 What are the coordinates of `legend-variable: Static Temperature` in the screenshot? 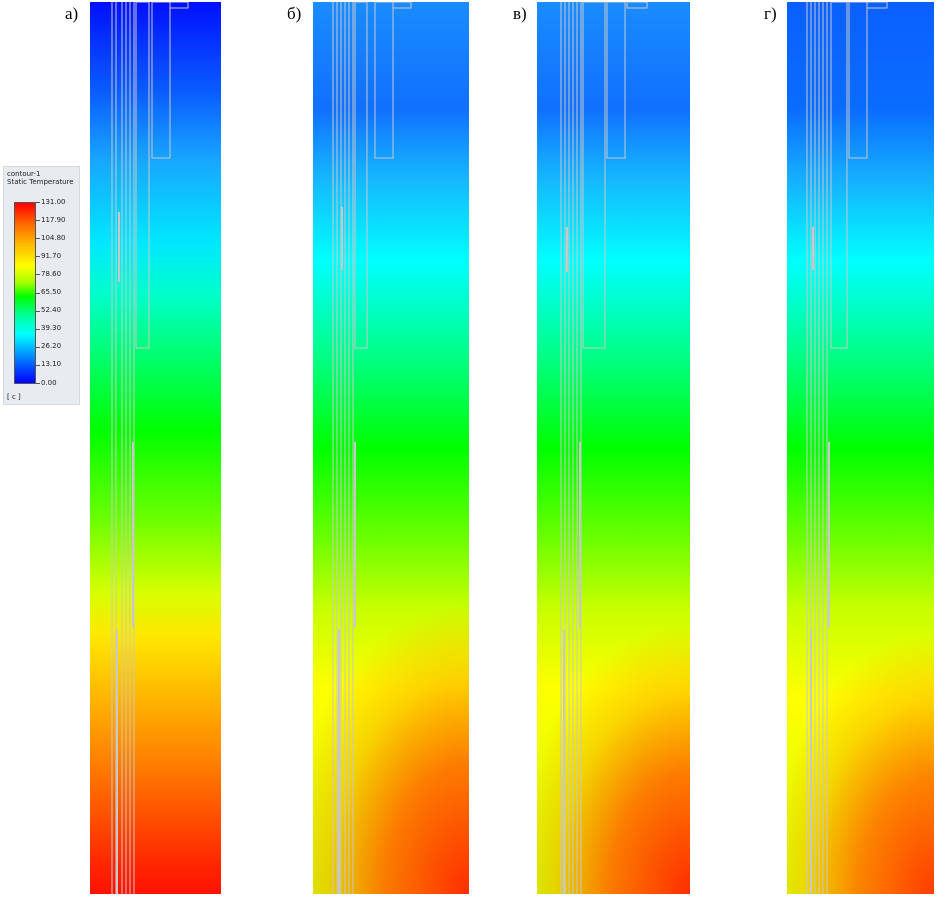 It's located at (40, 182).